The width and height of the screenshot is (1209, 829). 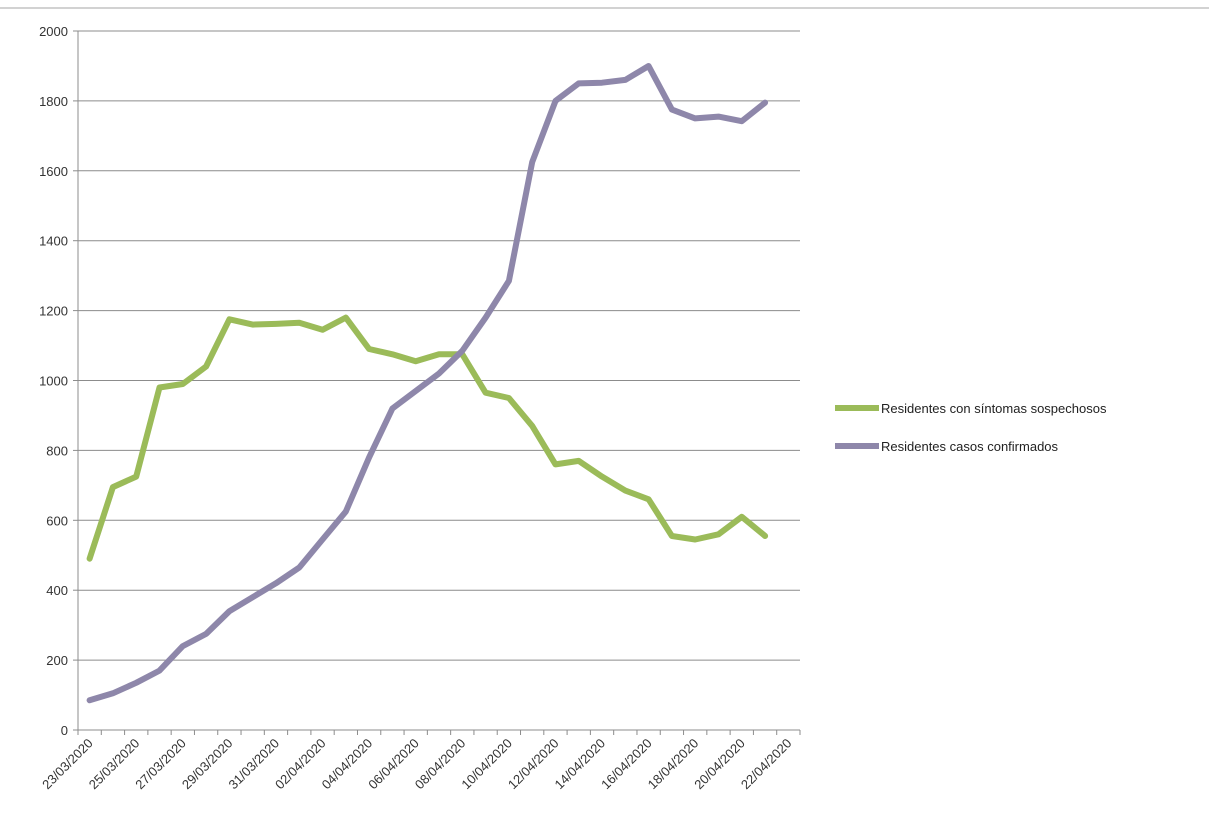 What do you see at coordinates (994, 408) in the screenshot?
I see `legend-label-suspected: Residentes con síntomas sospechosos` at bounding box center [994, 408].